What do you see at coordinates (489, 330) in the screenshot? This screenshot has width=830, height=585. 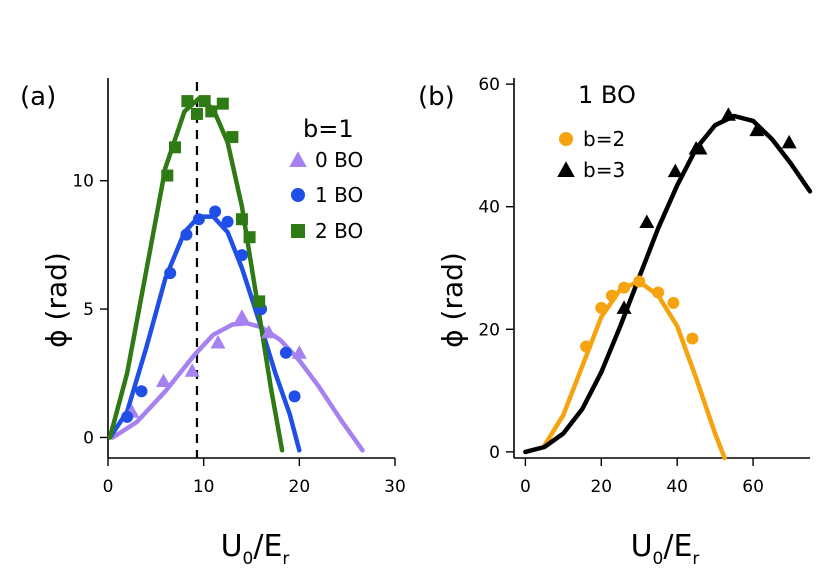 I see `chart-2-y-tick-label: 20` at bounding box center [489, 330].